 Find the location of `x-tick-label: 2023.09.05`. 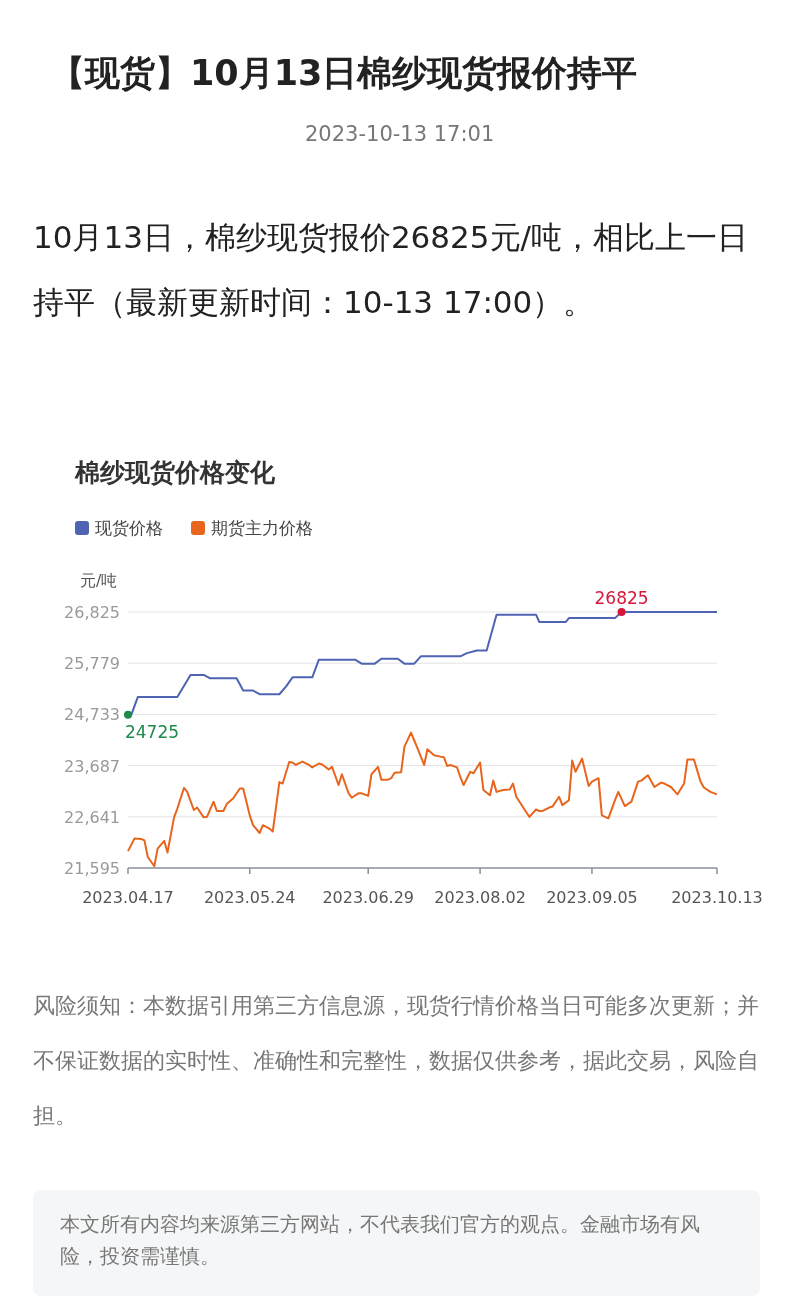

x-tick-label: 2023.09.05 is located at coordinates (592, 897).